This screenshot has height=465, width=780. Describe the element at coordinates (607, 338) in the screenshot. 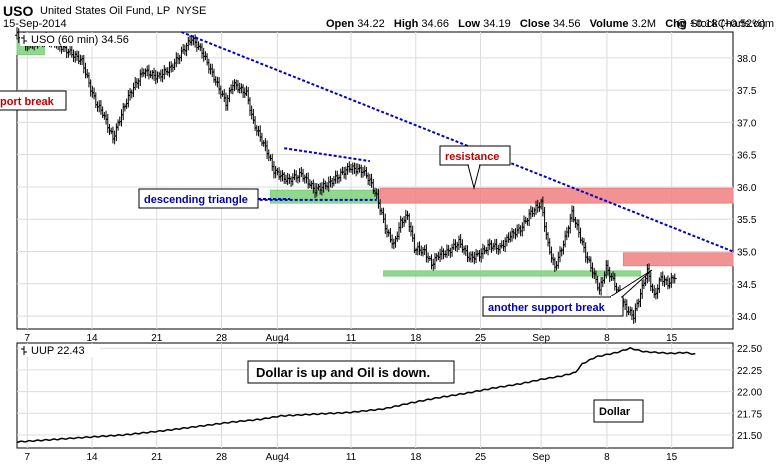

I see `uso-x-tick: 8` at that location.